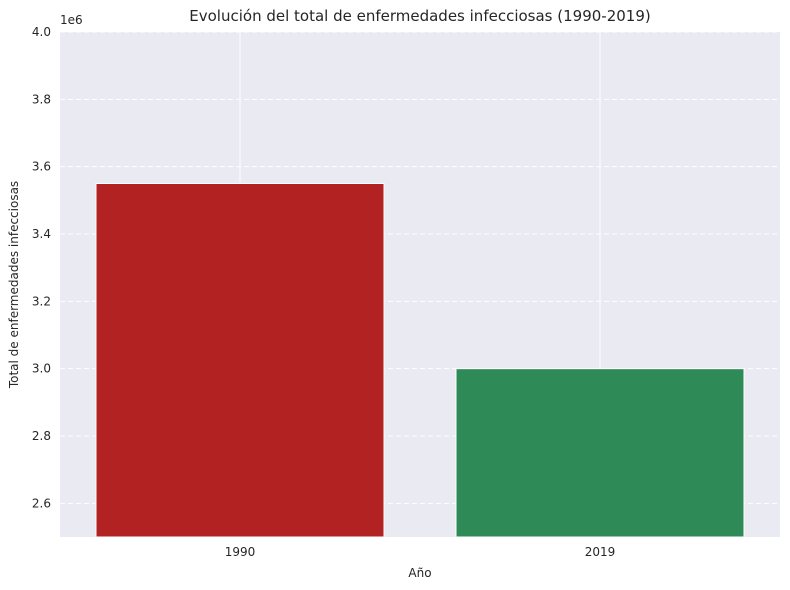  I want to click on x-tick-labels: 1990 2019, so click(420, 552).